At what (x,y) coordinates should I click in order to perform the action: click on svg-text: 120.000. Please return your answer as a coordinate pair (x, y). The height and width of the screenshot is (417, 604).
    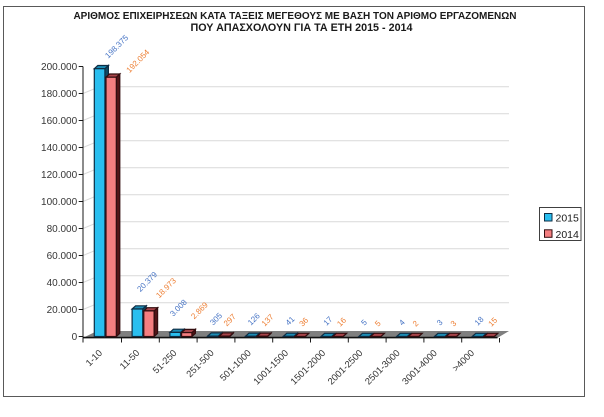
    Looking at the image, I should click on (59, 175).